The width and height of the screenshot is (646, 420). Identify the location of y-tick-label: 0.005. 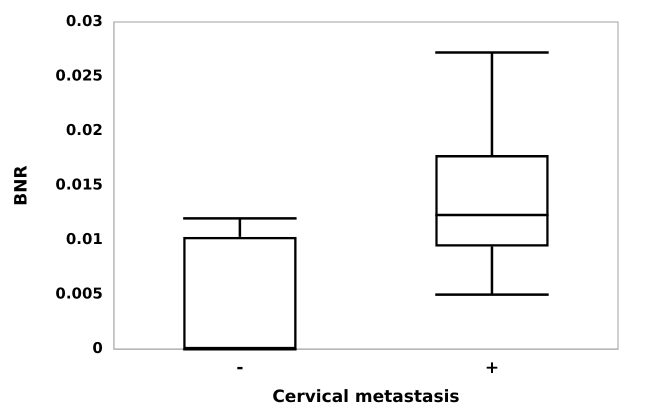
(79, 293).